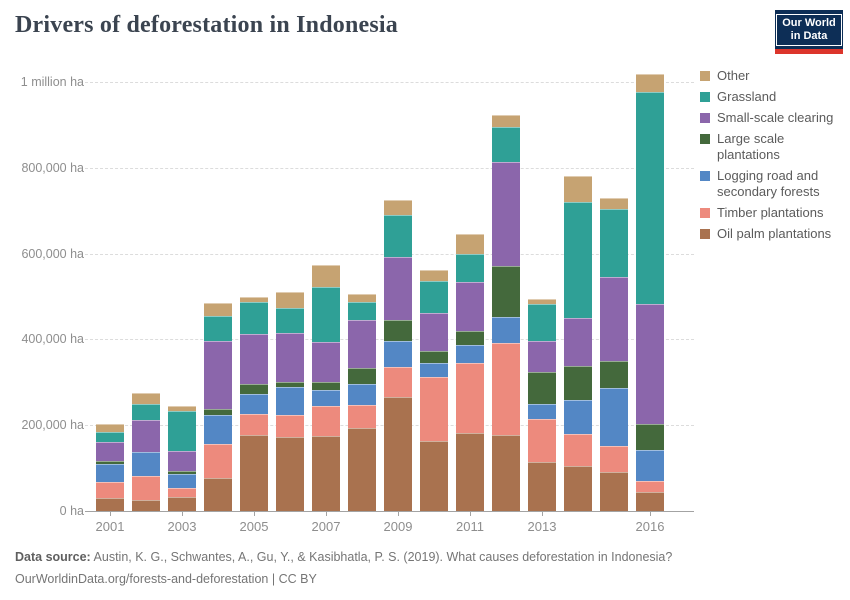  I want to click on bar-segment-oil-palm-plantations-2001, so click(110, 504).